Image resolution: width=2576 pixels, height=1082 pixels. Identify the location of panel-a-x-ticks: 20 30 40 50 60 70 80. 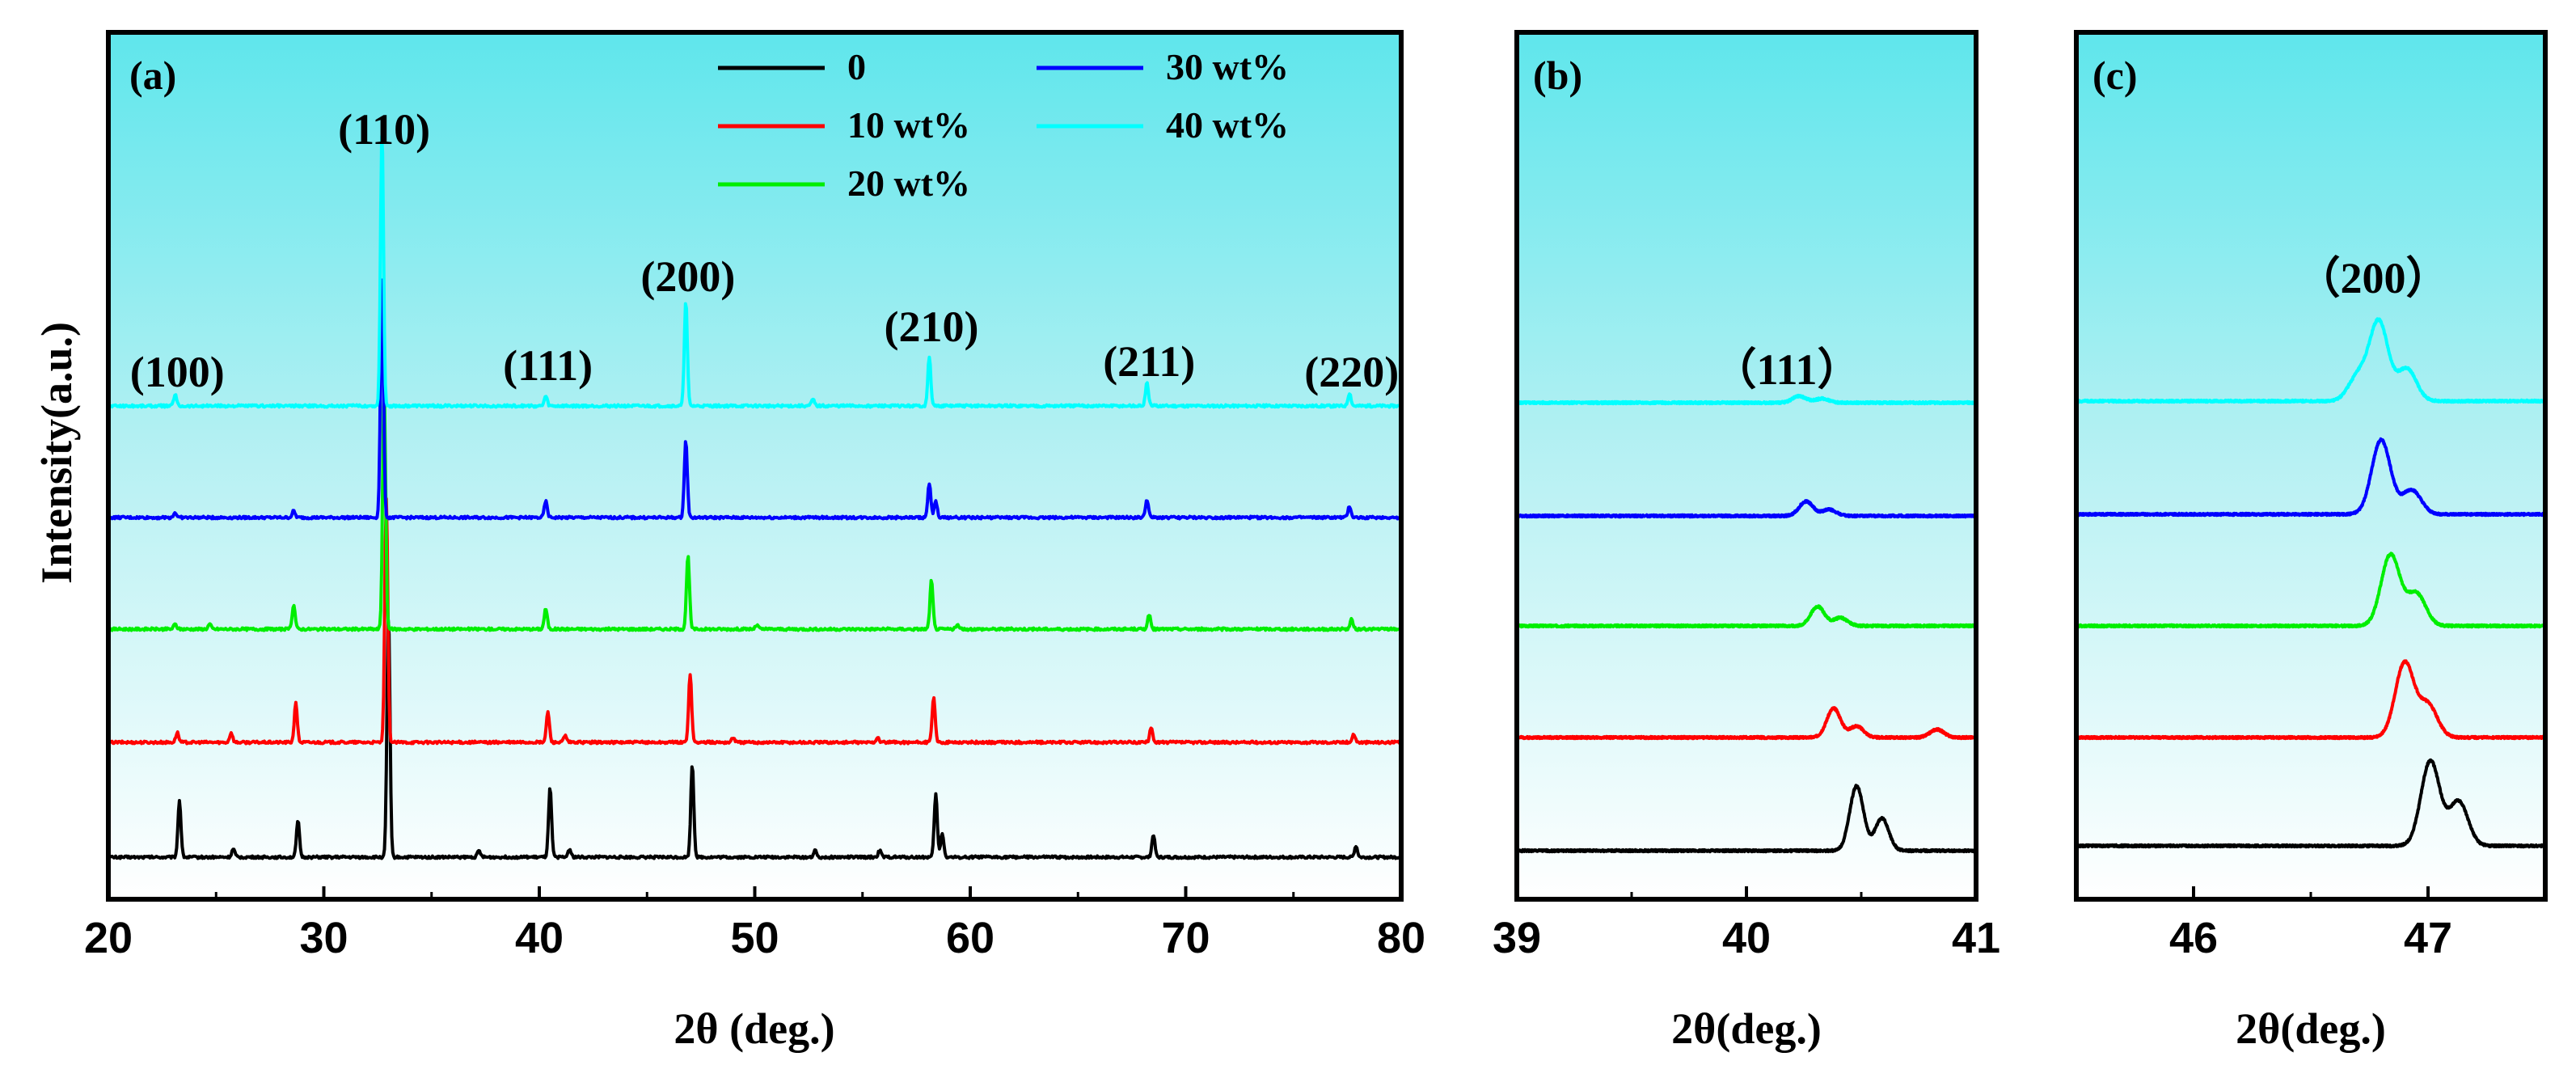
(754, 924).